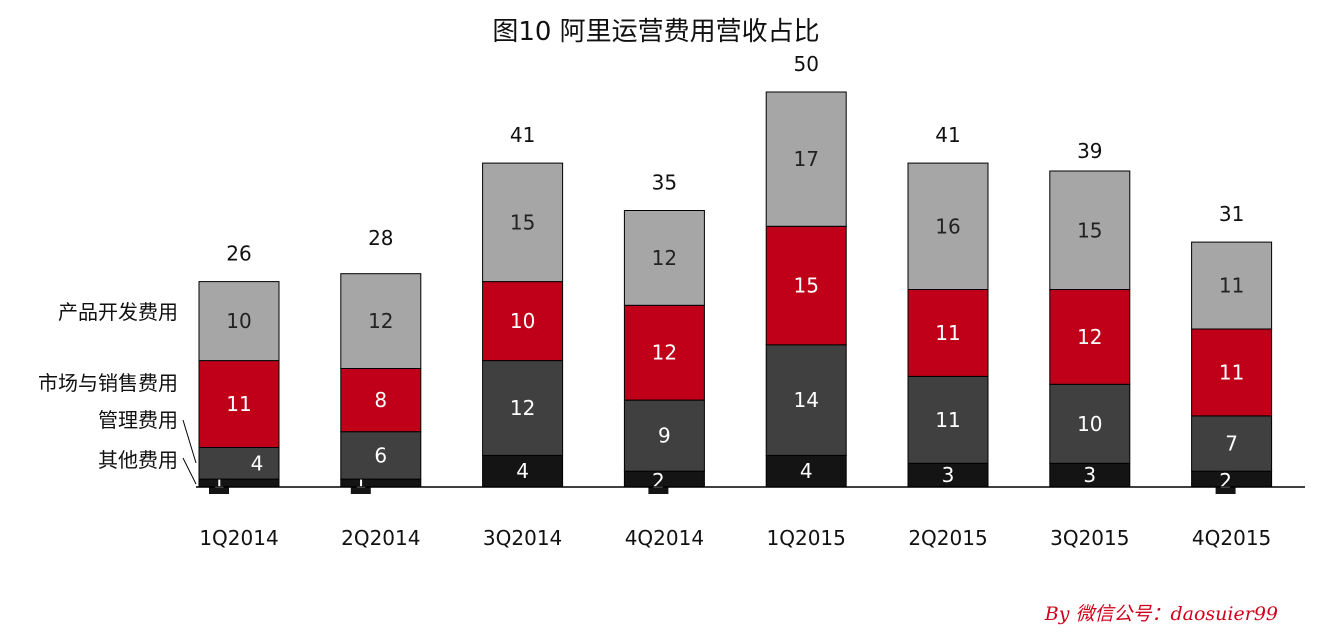 The height and width of the screenshot is (632, 1323). I want to click on bar-segment-2q2015-s3, so click(948, 226).